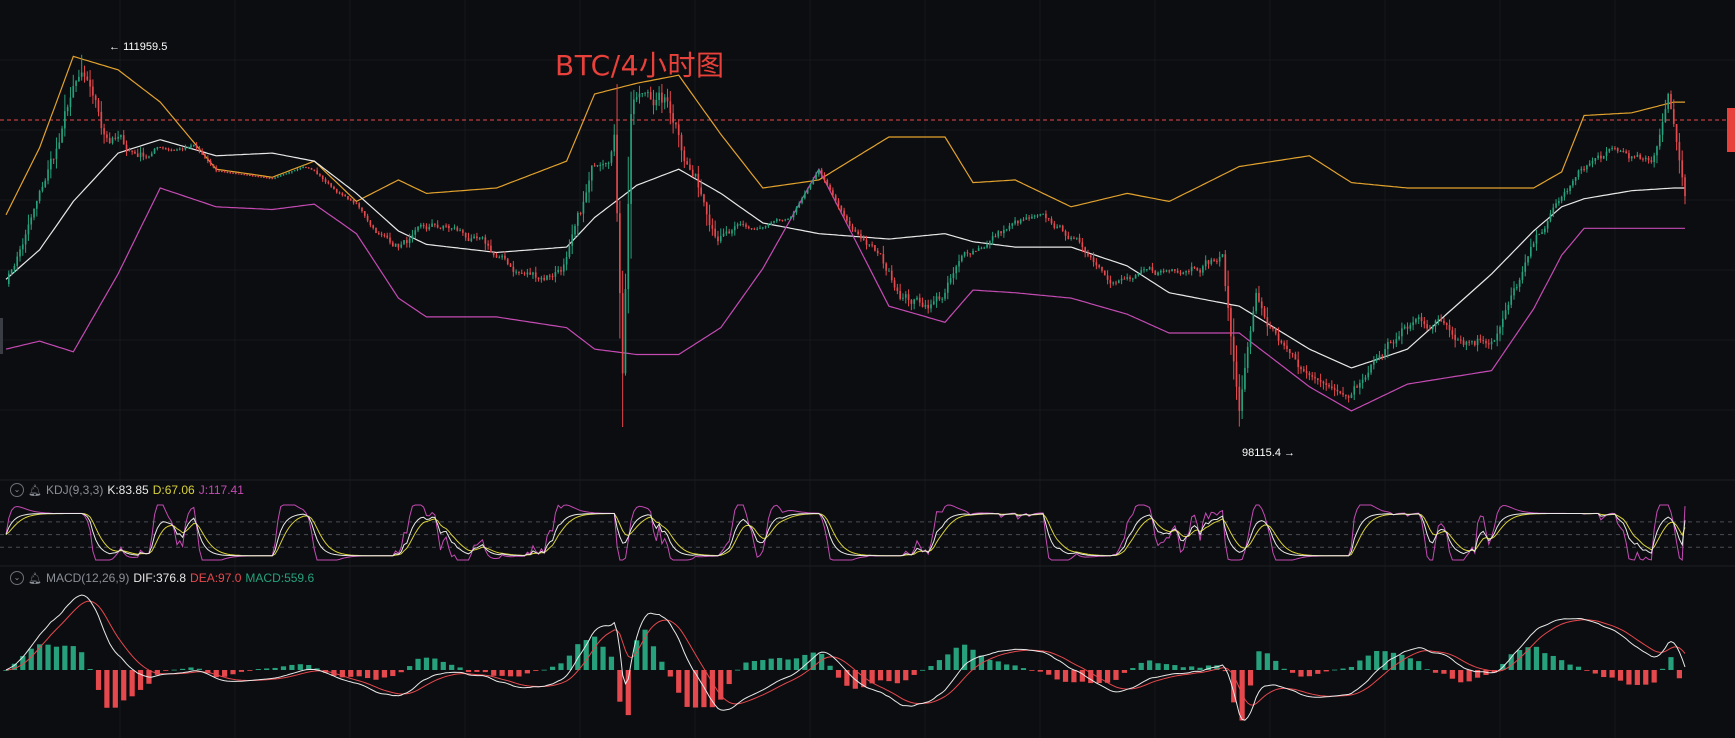  Describe the element at coordinates (1, 336) in the screenshot. I see `scroll-handle` at that location.